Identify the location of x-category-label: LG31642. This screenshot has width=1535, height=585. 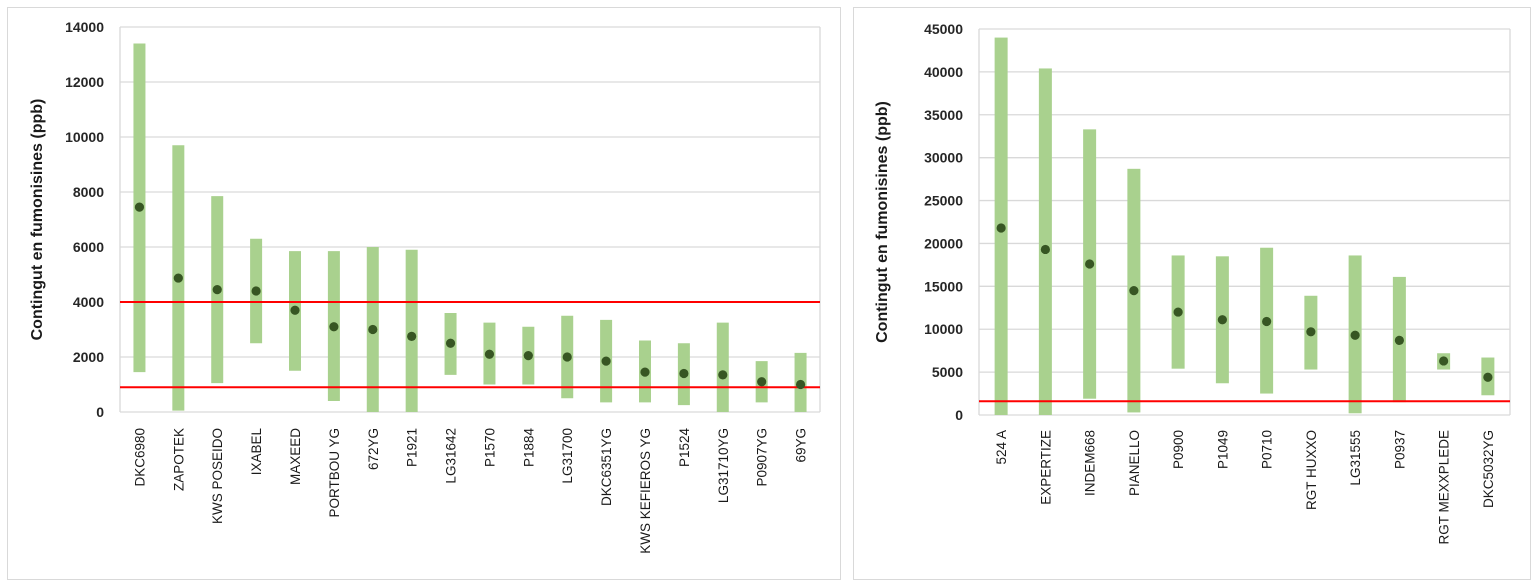
(451, 456).